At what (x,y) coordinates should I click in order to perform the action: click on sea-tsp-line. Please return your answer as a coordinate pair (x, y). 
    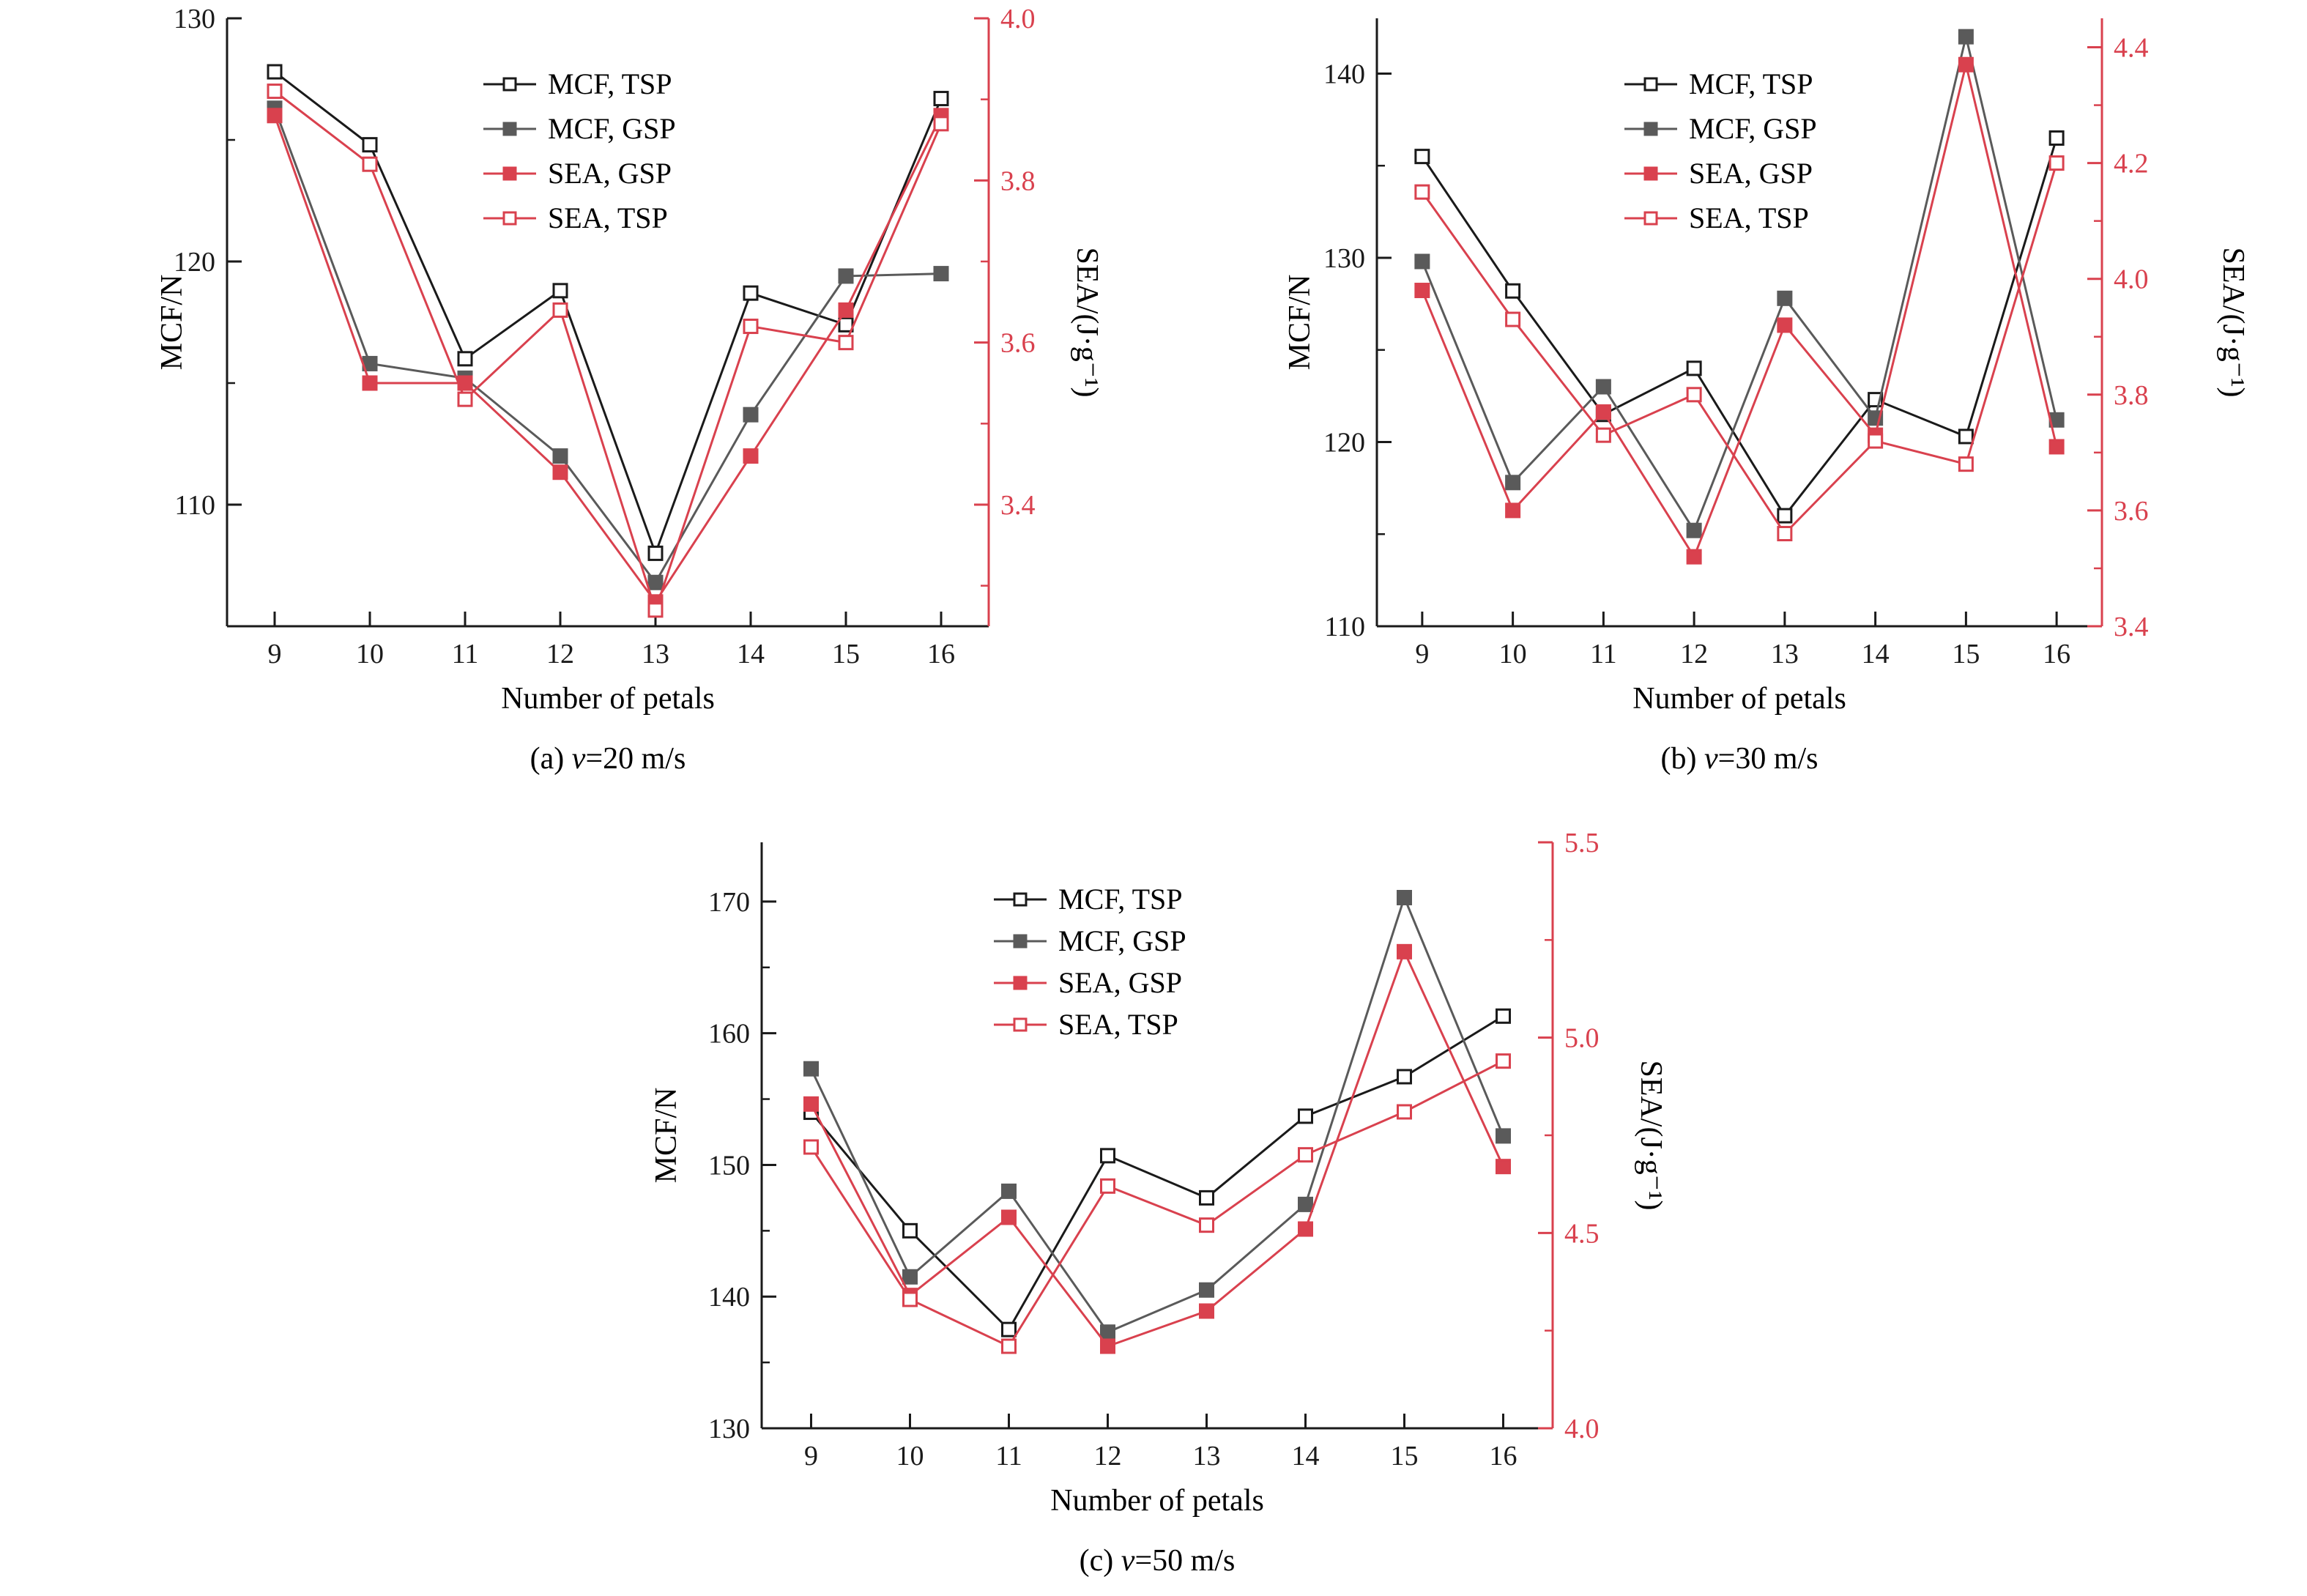
    Looking at the image, I should click on (608, 352).